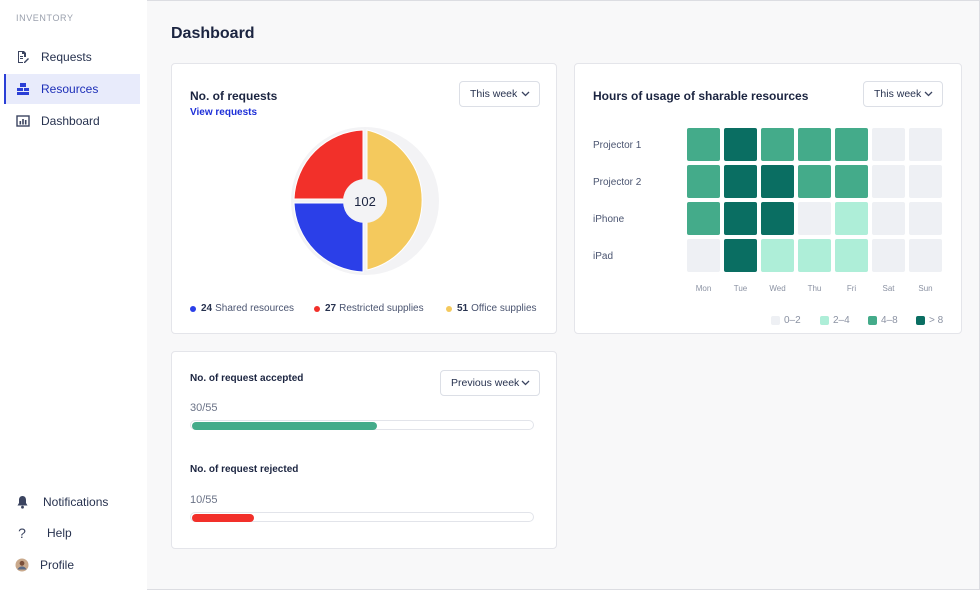 The width and height of the screenshot is (980, 590). I want to click on heatmap-day-label: Mon, so click(703, 288).